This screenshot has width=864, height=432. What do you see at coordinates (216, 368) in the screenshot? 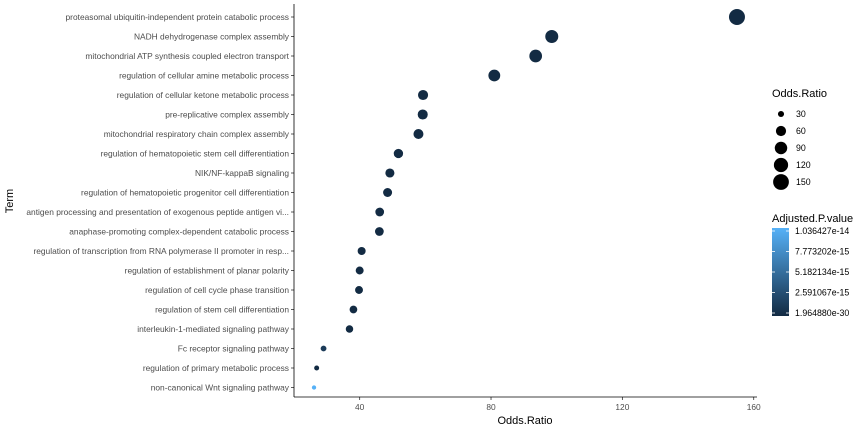
I see `y-tick-label: regulation of primary metabolic process` at bounding box center [216, 368].